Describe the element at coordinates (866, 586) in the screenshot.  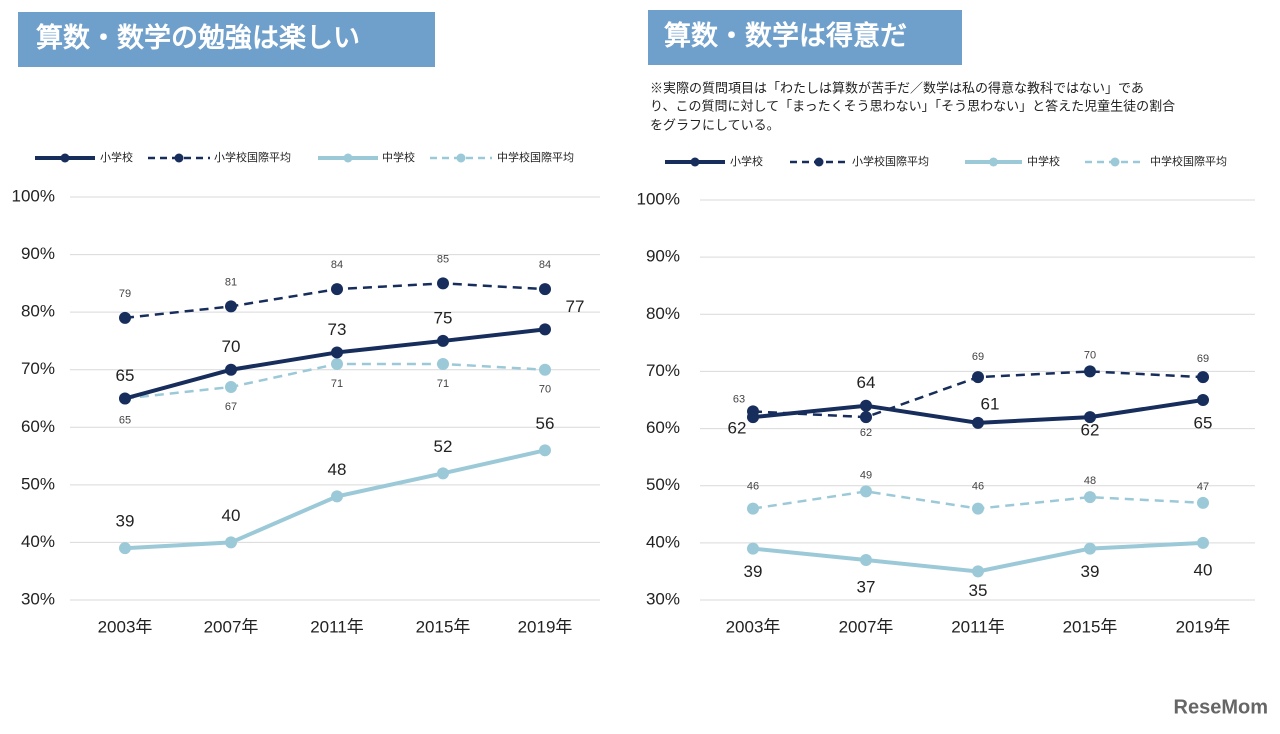
I see `data-label: 37` at that location.